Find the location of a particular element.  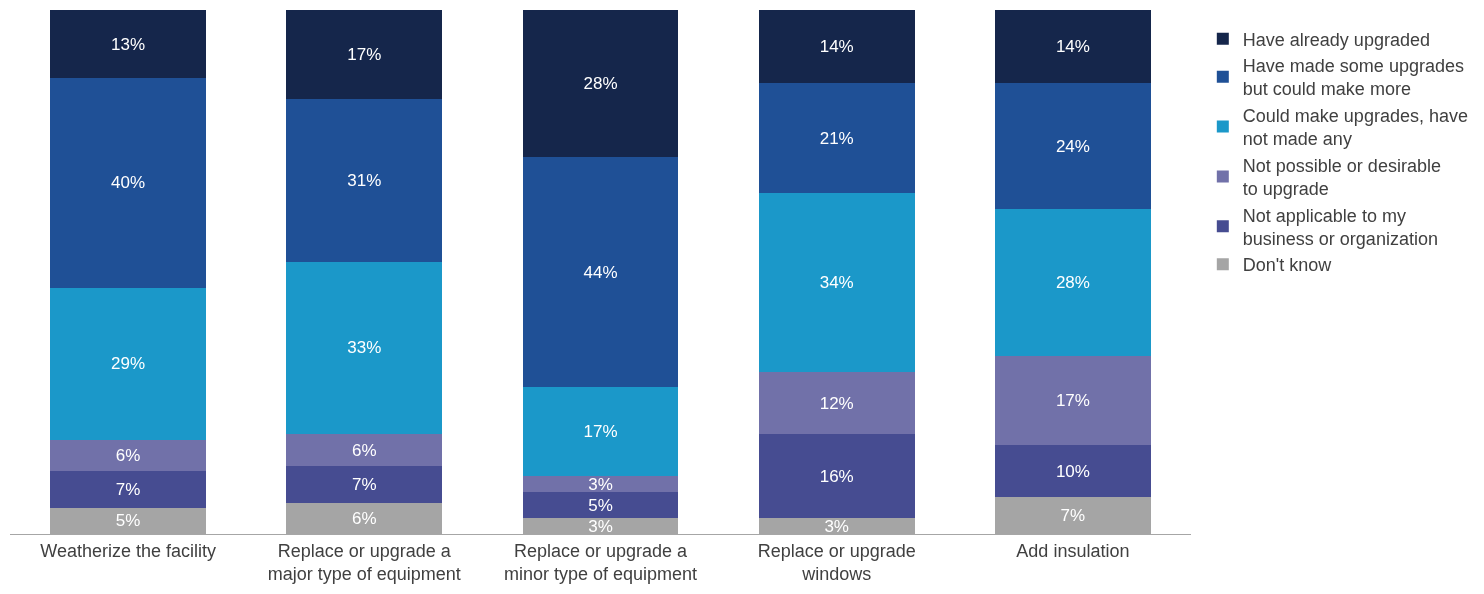

data-label: 13% is located at coordinates (128, 44).